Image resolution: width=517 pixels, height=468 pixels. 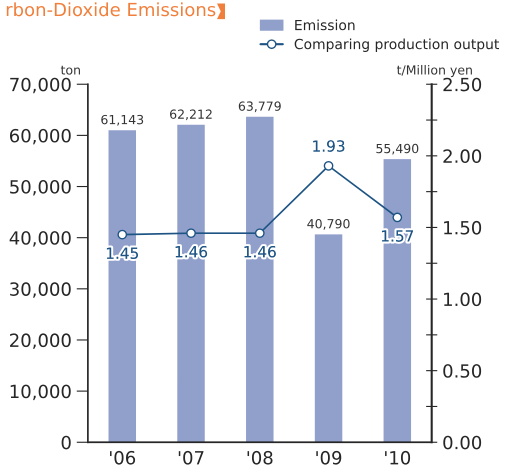 What do you see at coordinates (123, 457) in the screenshot?
I see `x-tick-label: '06` at bounding box center [123, 457].